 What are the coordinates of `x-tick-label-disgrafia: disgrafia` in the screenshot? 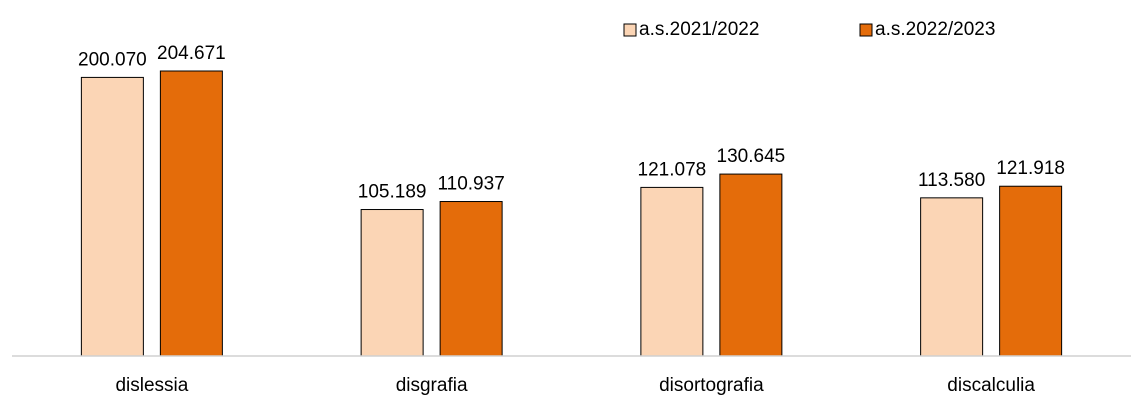 It's located at (432, 385).